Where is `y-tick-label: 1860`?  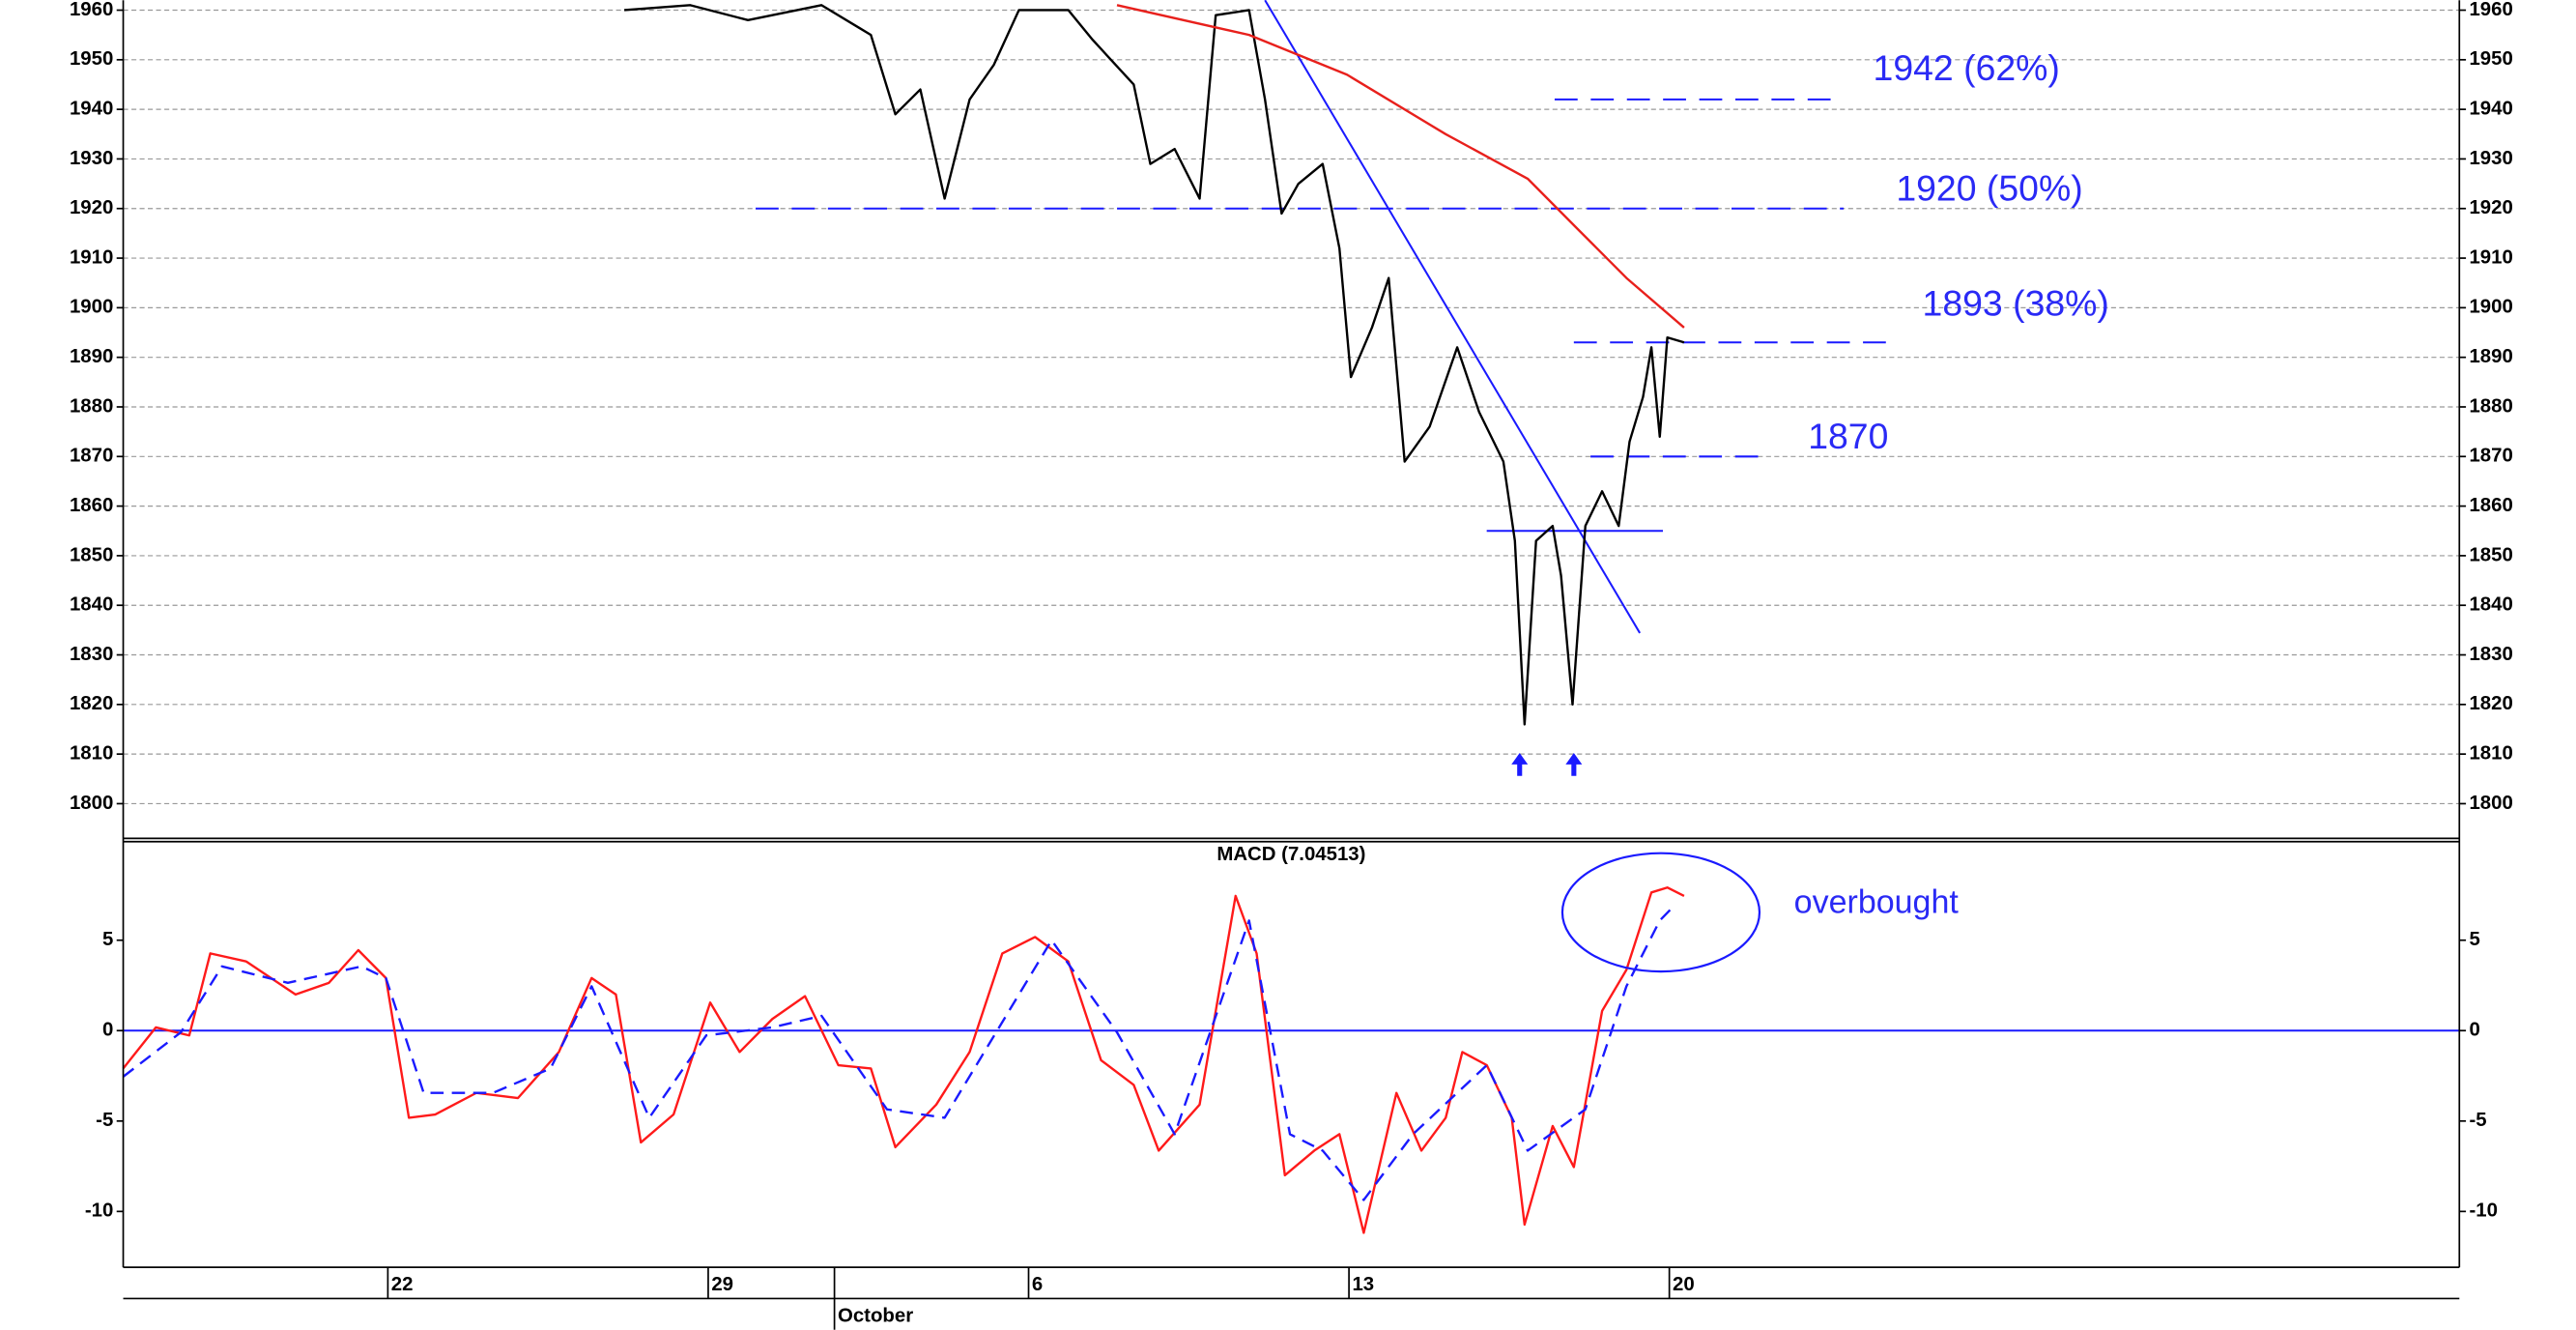 y-tick-label: 1860 is located at coordinates (92, 506).